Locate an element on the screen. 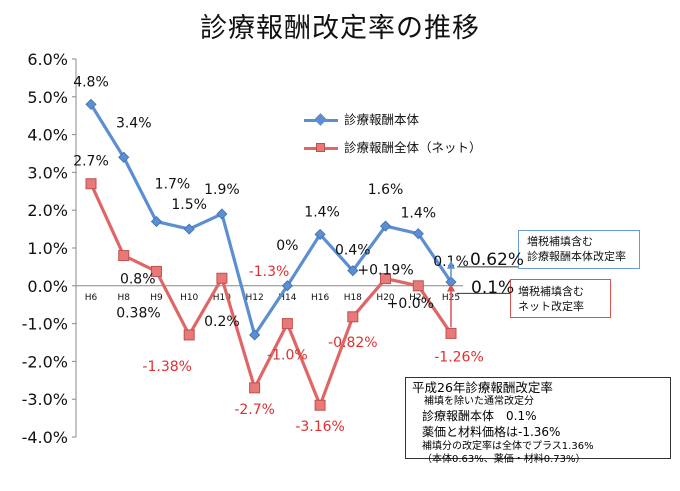  data-label-main: 1.9% is located at coordinates (222, 190).